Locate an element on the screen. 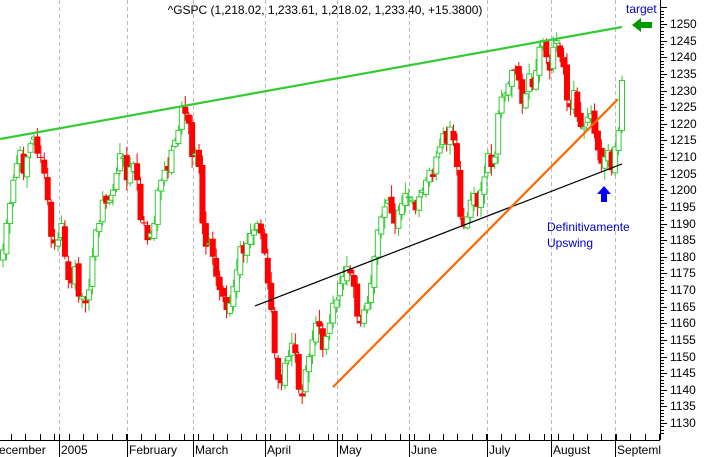 This screenshot has width=709, height=457. upswing-annotation: Definitivamente Upswing is located at coordinates (588, 235).